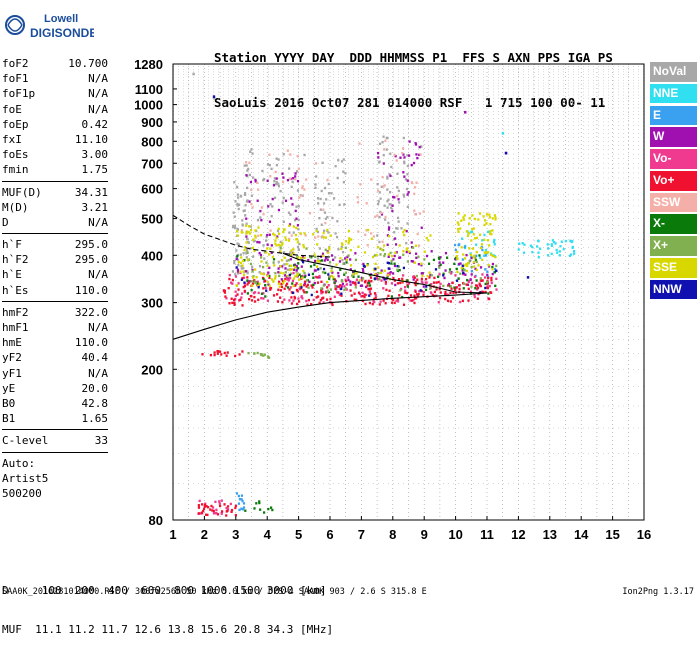 The height and width of the screenshot is (649, 700). What do you see at coordinates (9, 403) in the screenshot?
I see `param-label: B0` at bounding box center [9, 403].